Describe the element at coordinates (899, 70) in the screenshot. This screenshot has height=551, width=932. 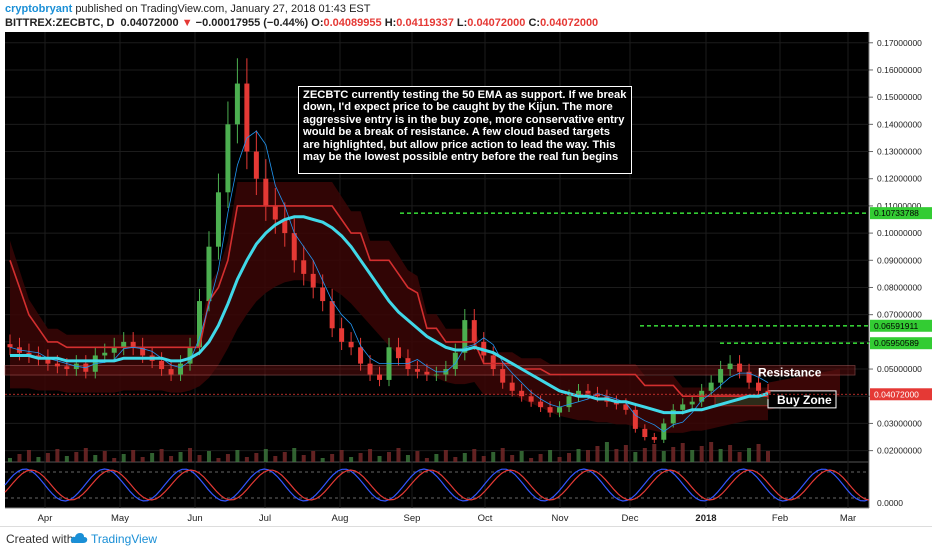
I see `price-tick-label: 0.16000000` at that location.